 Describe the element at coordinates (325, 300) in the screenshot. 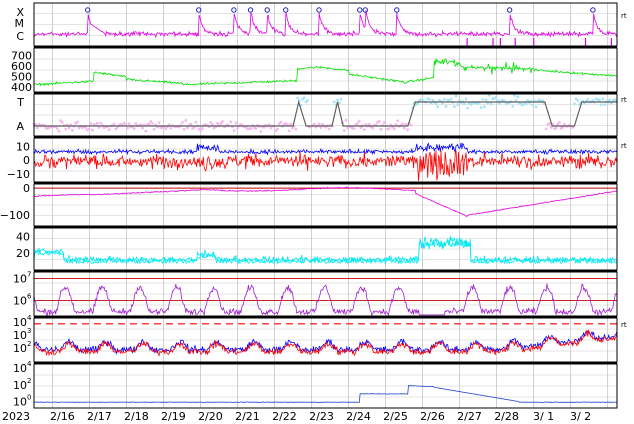

I see `proton-flux-line` at that location.